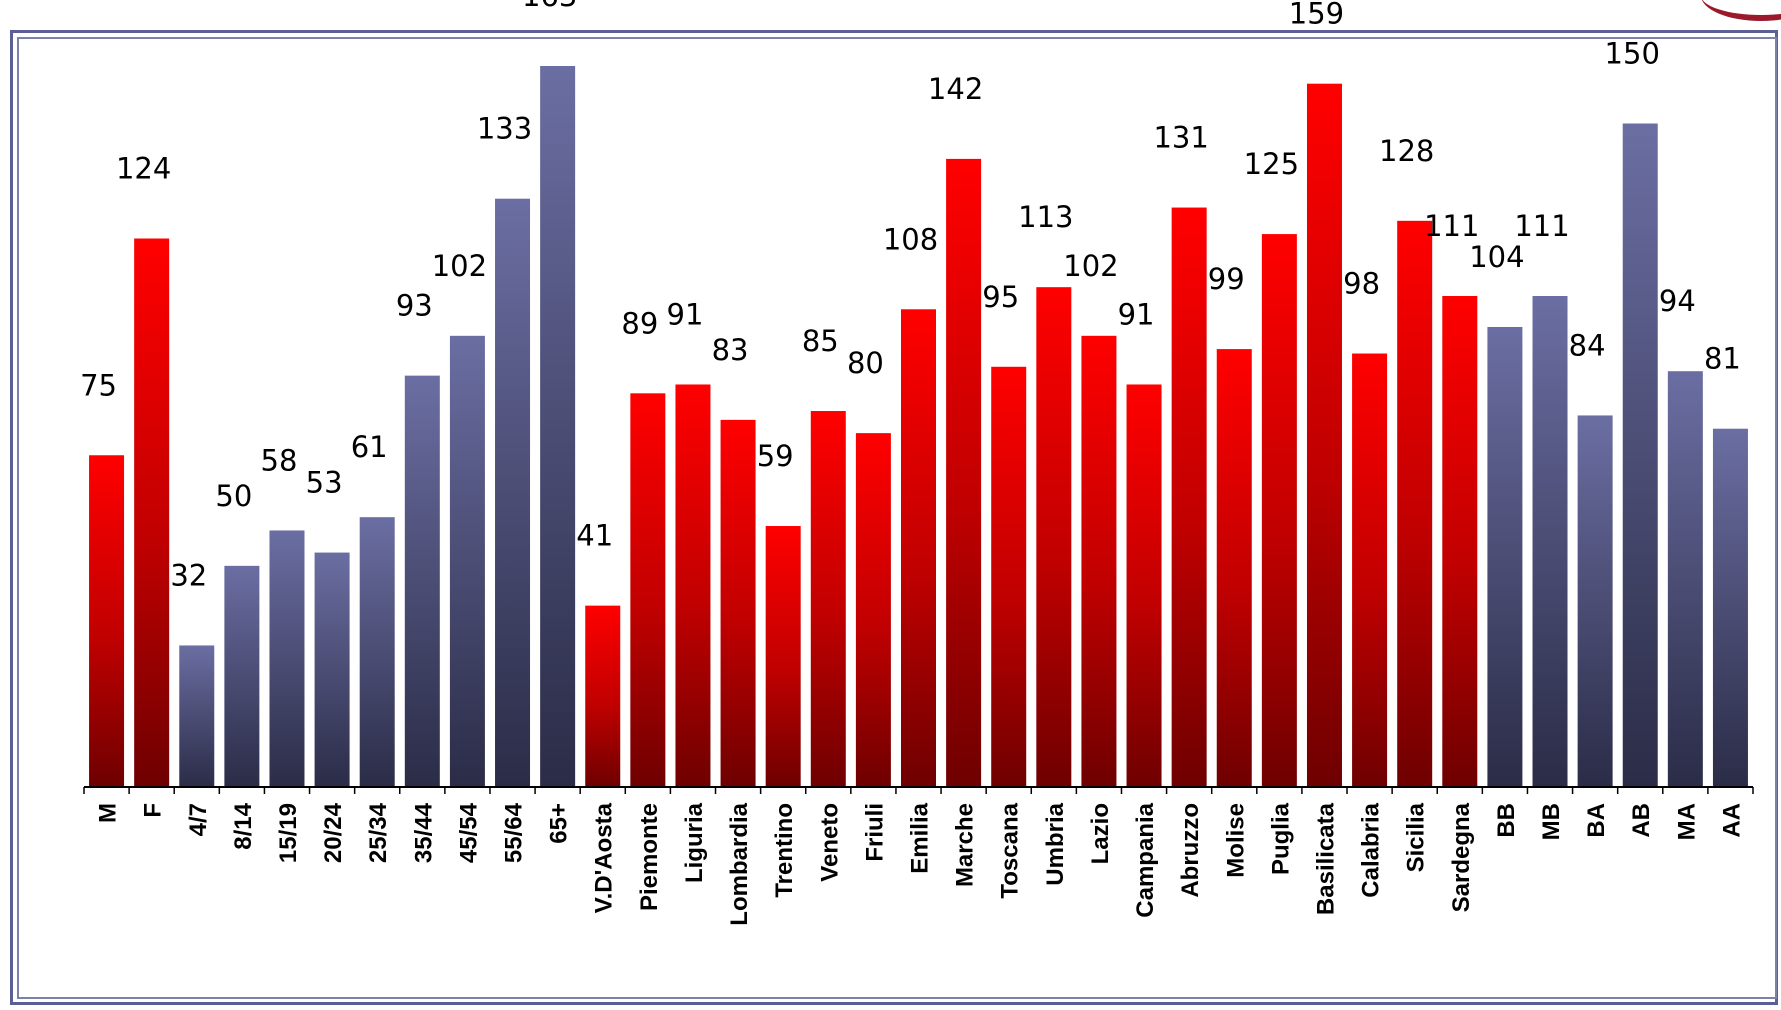 This screenshot has width=1781, height=1010. I want to click on category-label: F, so click(153, 810).